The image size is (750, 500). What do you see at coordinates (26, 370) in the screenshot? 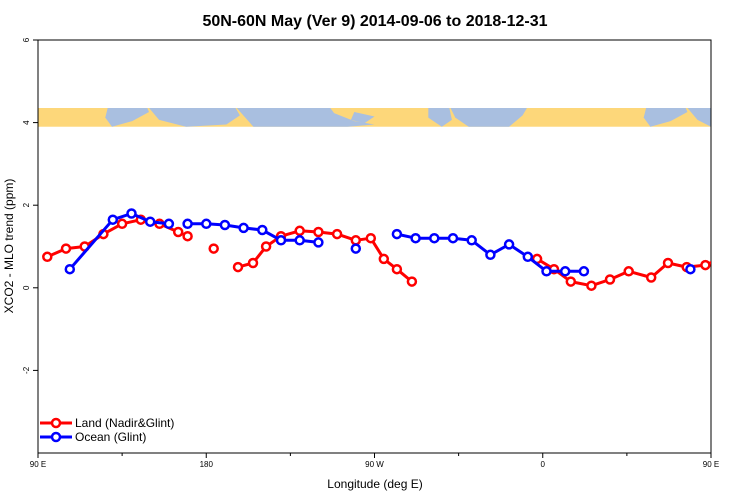
I see `y-tick-label: -2` at bounding box center [26, 370].